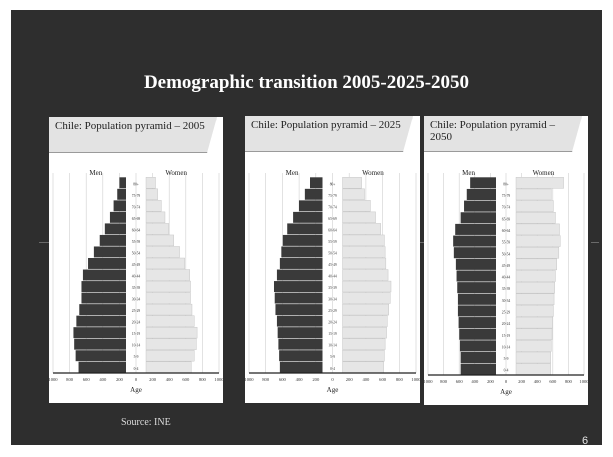 This screenshot has width=613, height=457. Describe the element at coordinates (503, 134) in the screenshot. I see `panel-title-tab: Chile: Population pyramid – 2050` at that location.